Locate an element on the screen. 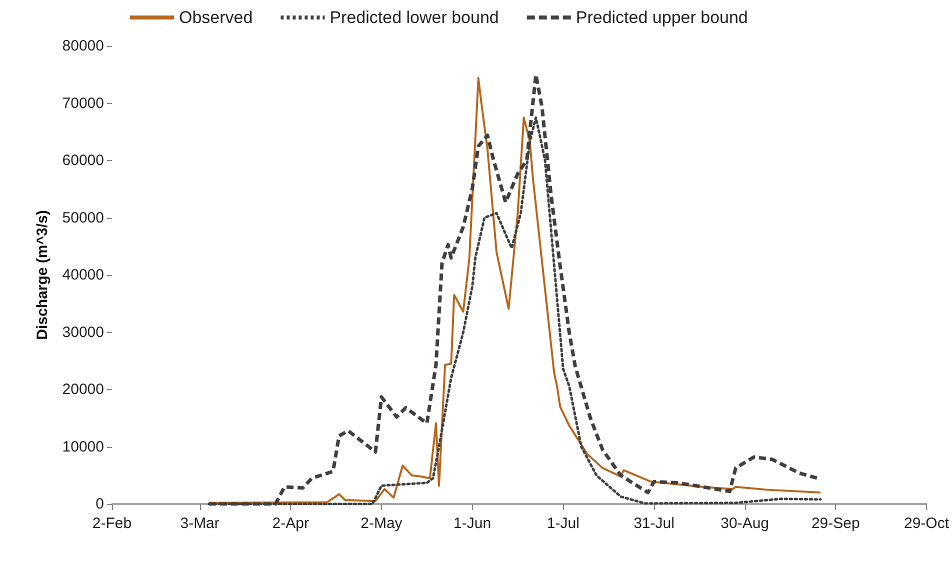 Image resolution: width=952 pixels, height=569 pixels. x-tick-label: 3-Mar is located at coordinates (200, 523).